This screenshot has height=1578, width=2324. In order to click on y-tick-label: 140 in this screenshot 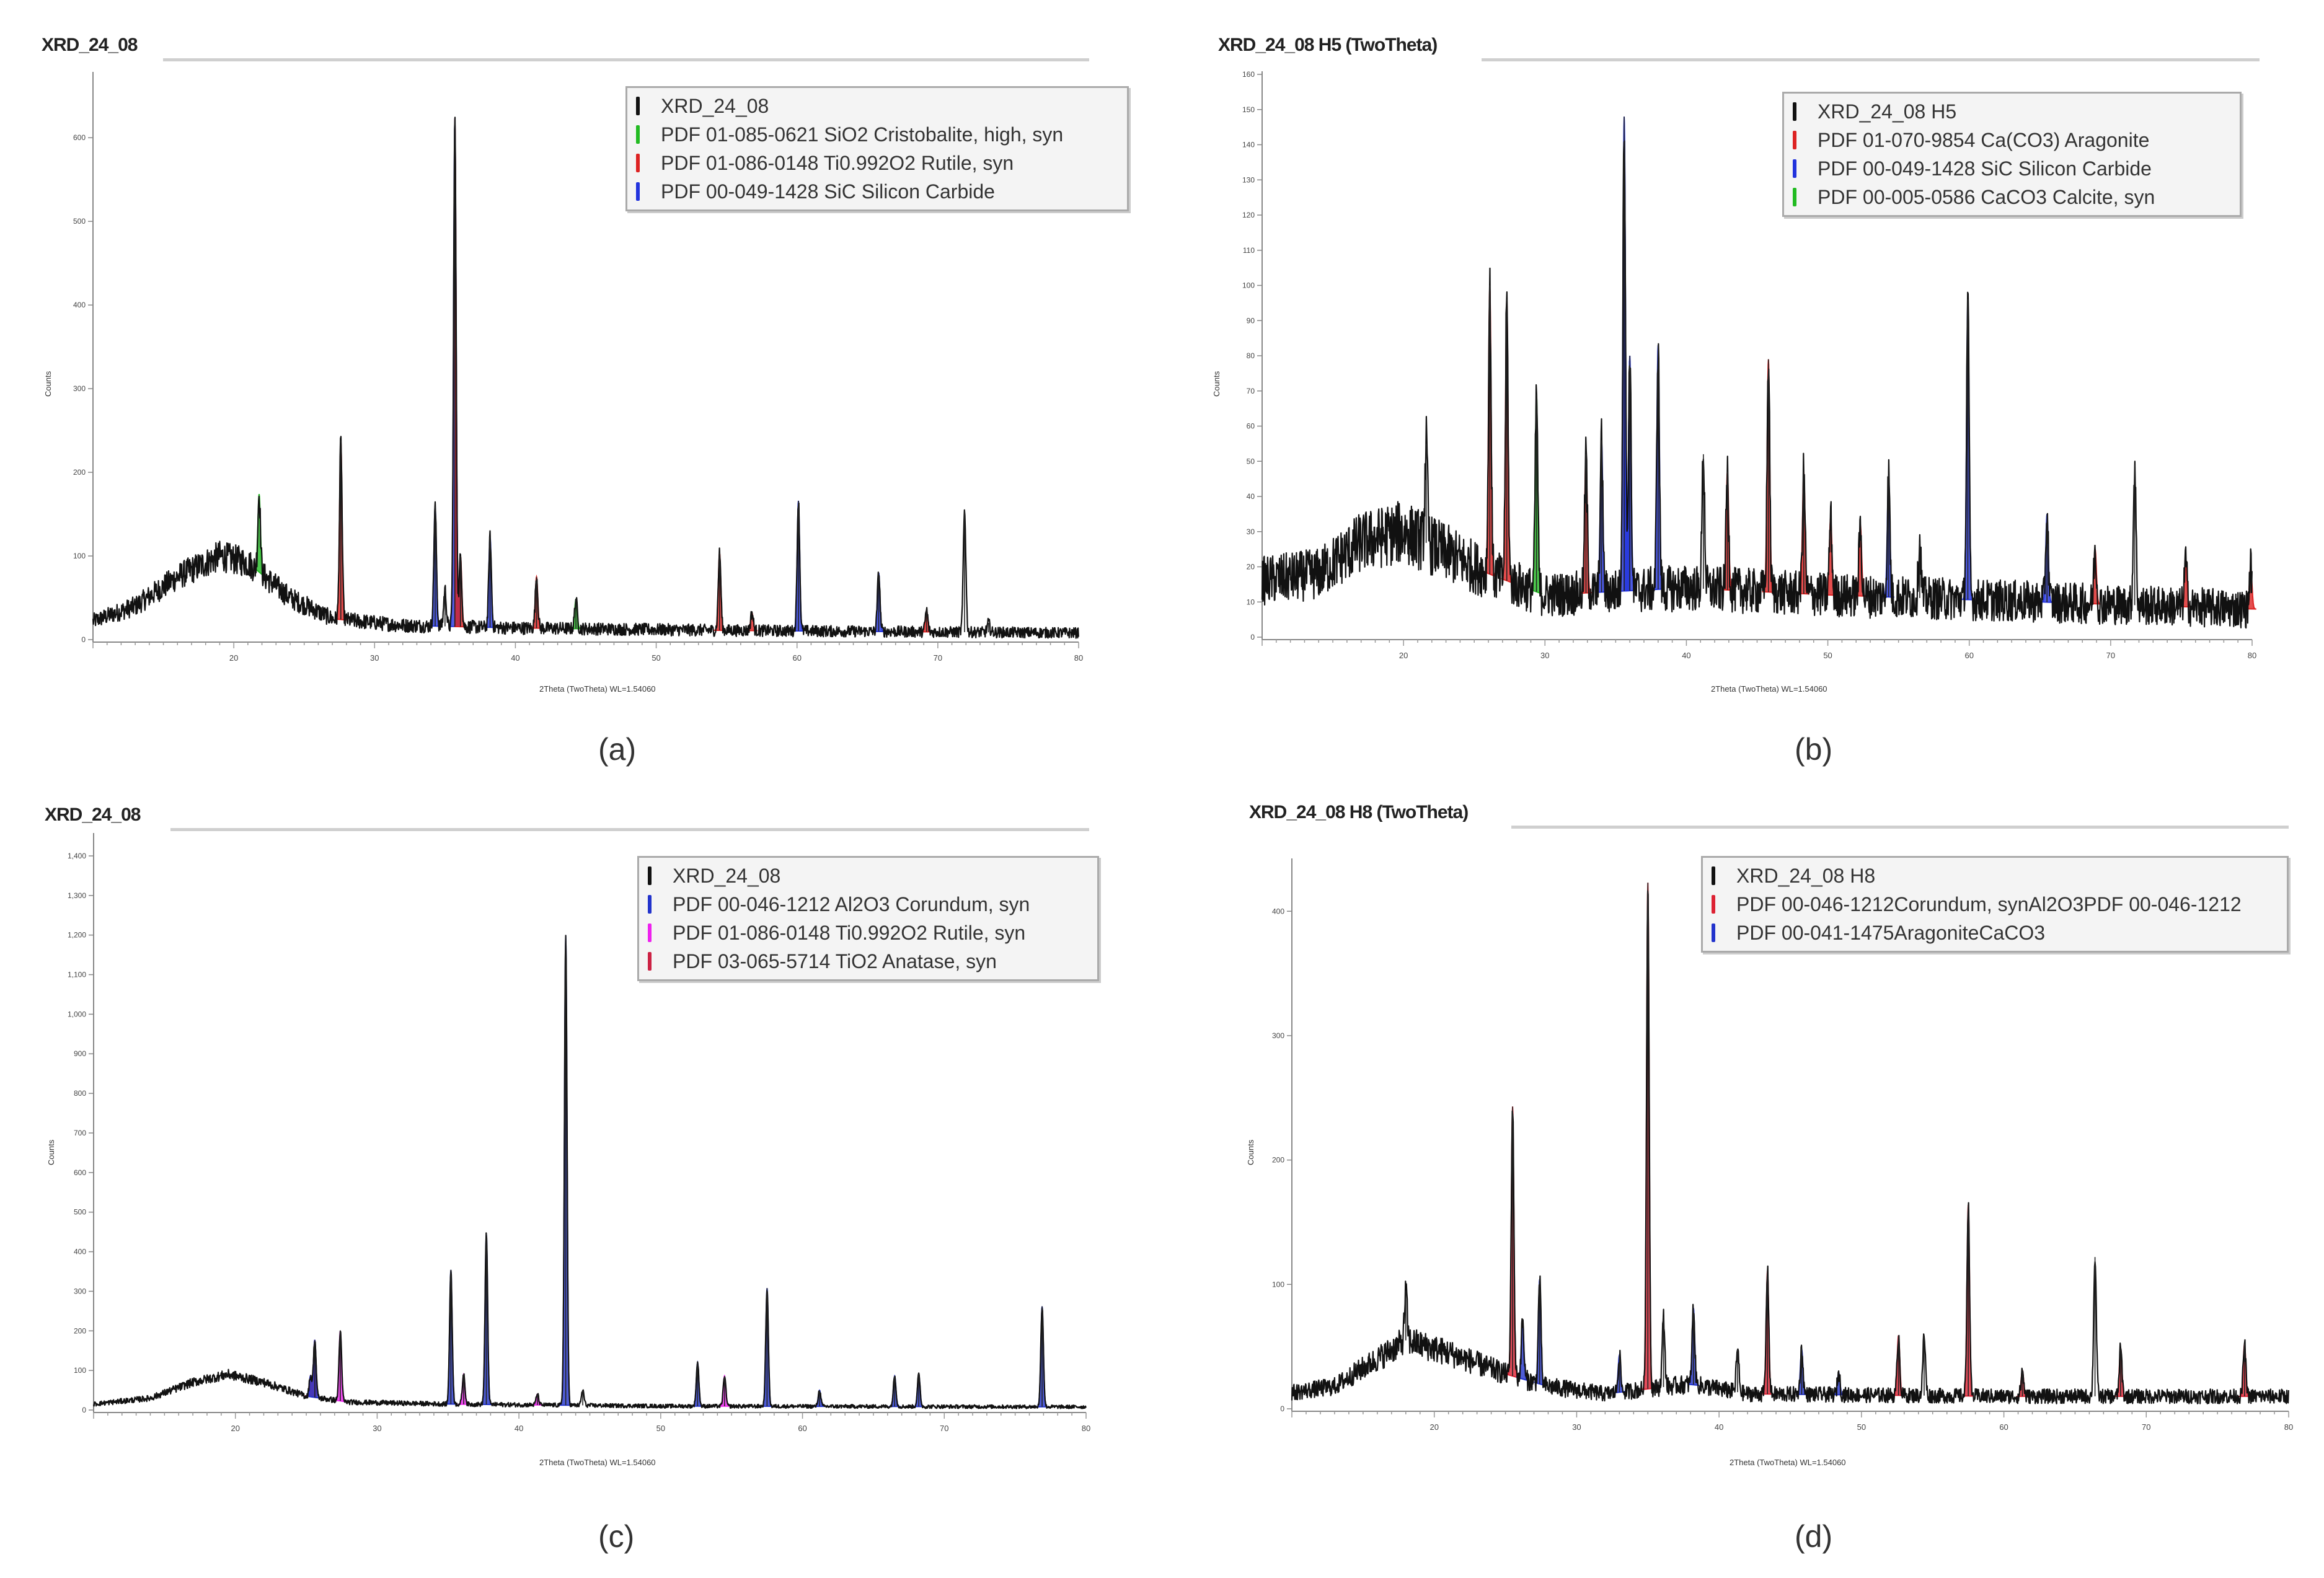, I will do `click(1248, 145)`.